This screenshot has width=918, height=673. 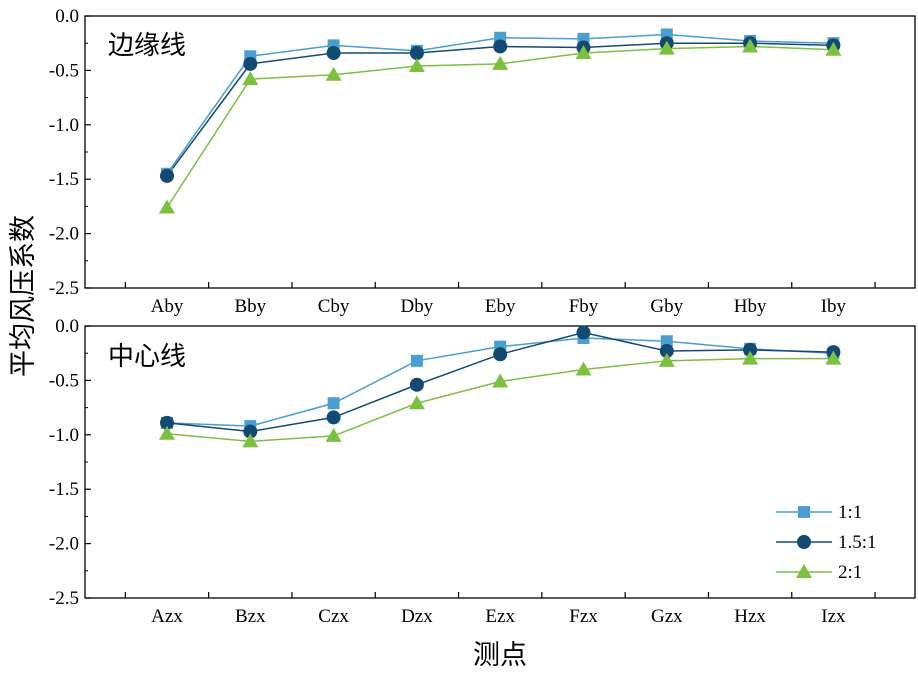 What do you see at coordinates (334, 306) in the screenshot?
I see `x-tick-label: Cby` at bounding box center [334, 306].